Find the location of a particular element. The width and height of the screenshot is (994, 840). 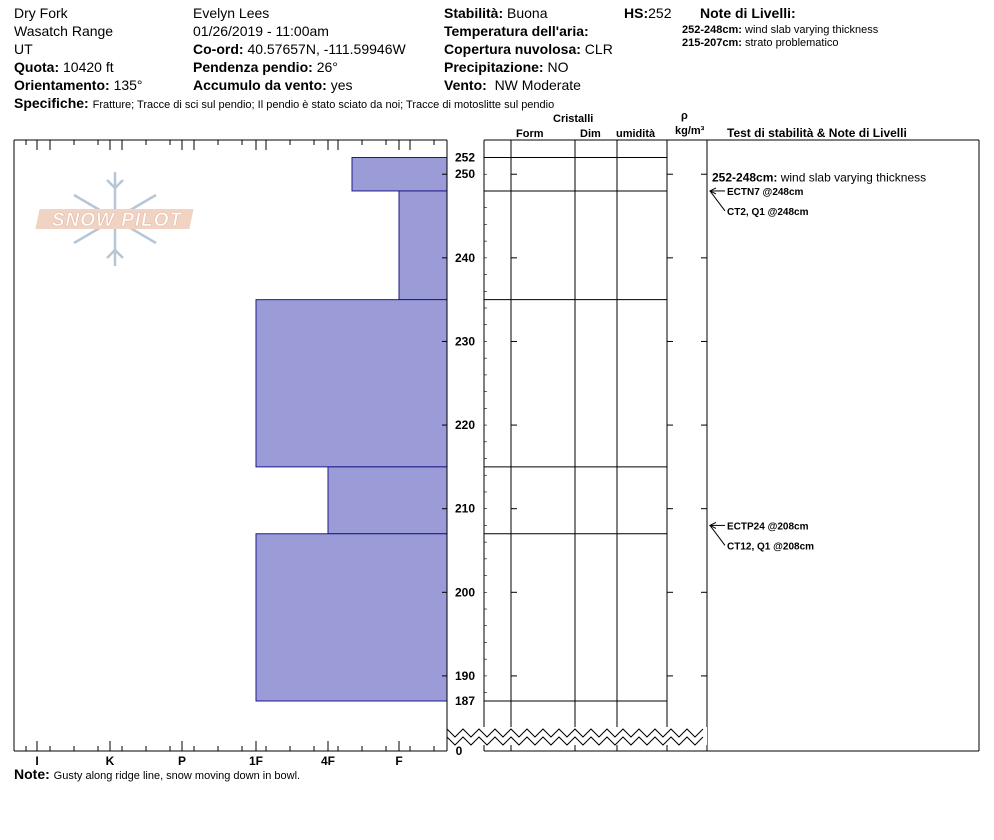

precip-label: Precipitazione: is located at coordinates (494, 67).